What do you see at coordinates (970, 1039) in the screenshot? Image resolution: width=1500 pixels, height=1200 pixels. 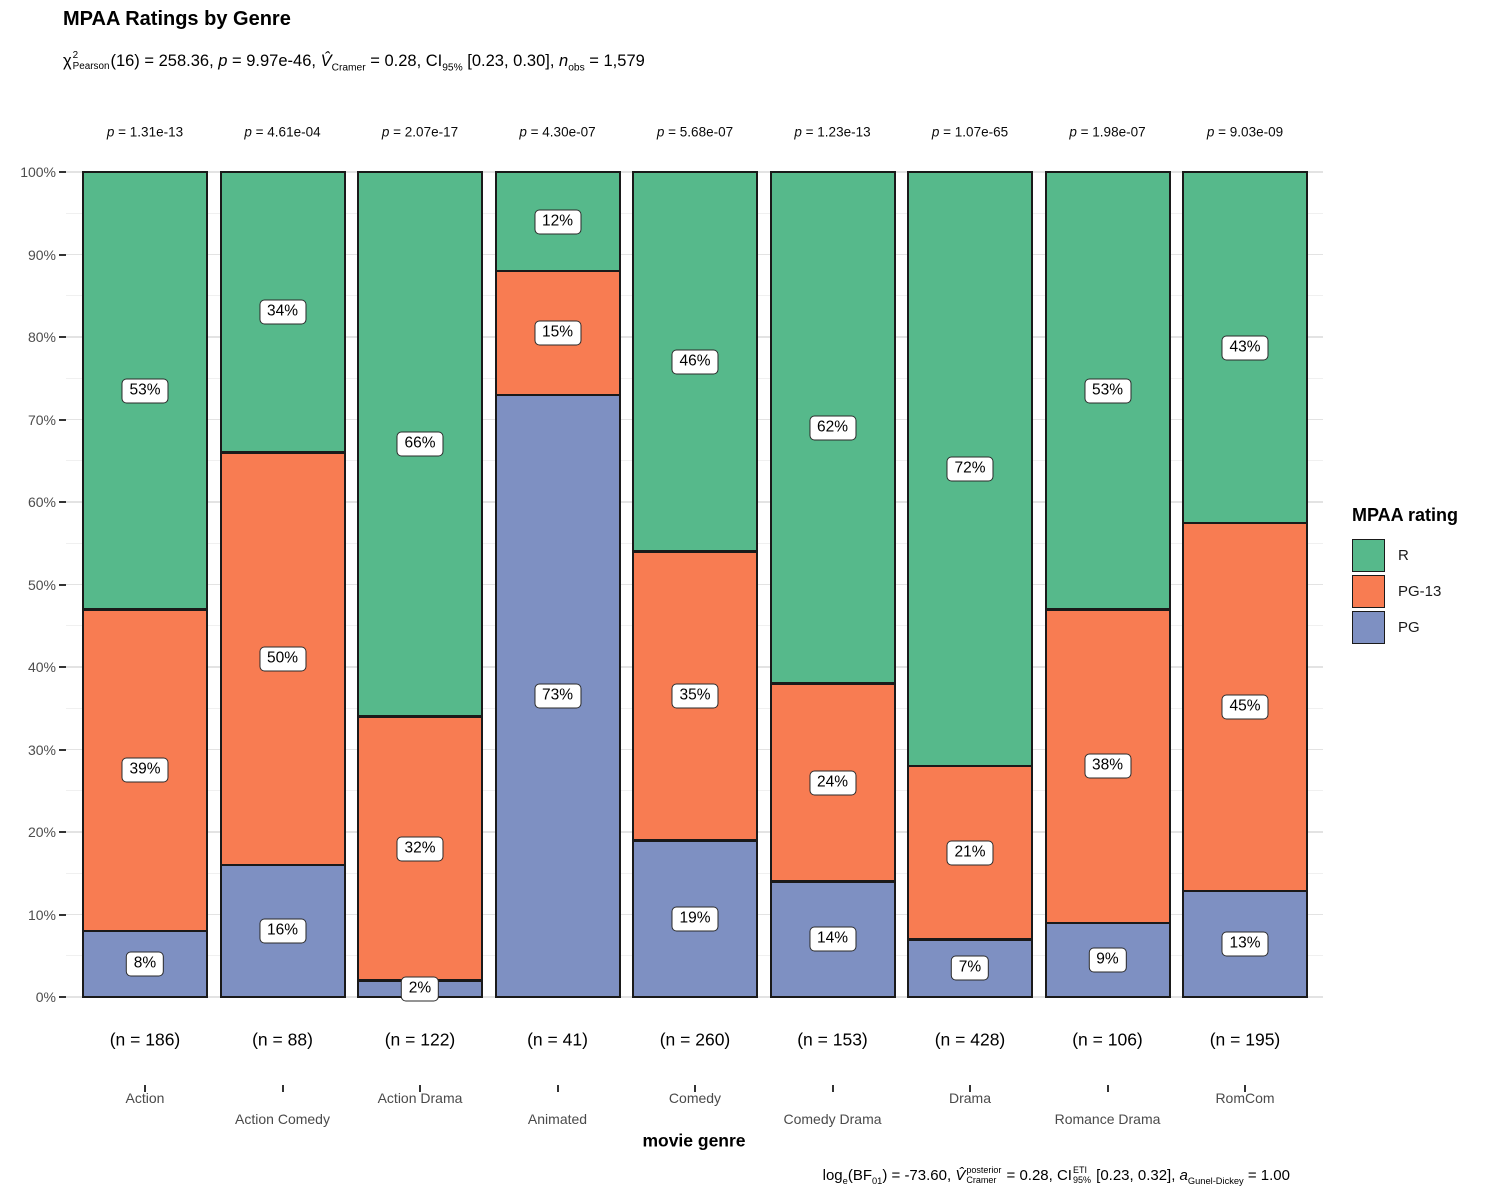 I see `n-label: (n = 428)` at bounding box center [970, 1039].